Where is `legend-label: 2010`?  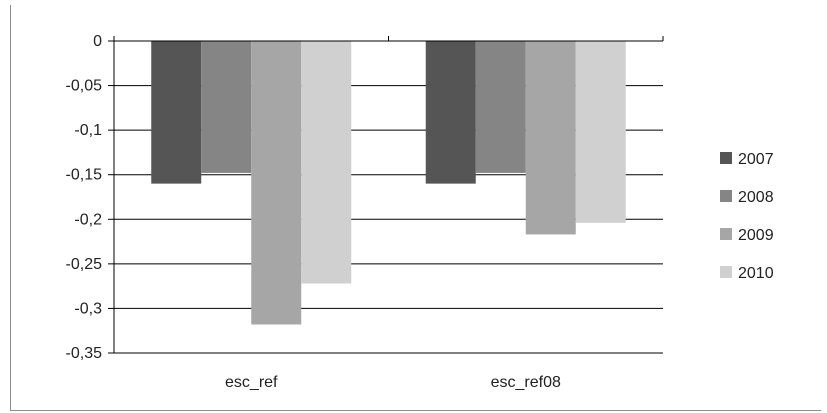 legend-label: 2010 is located at coordinates (756, 273).